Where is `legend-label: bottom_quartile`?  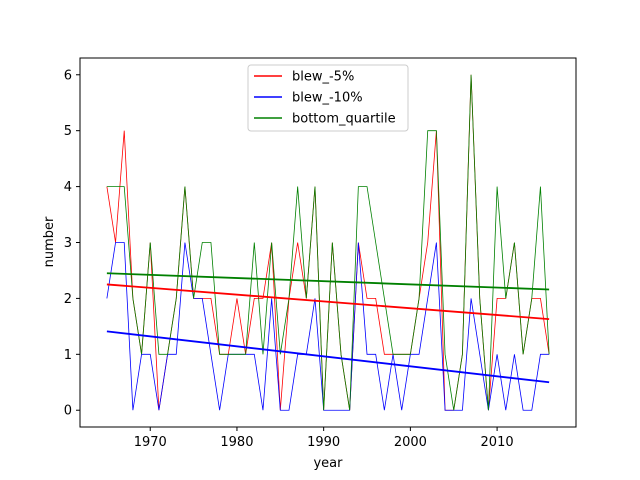
legend-label: bottom_quartile is located at coordinates (344, 119).